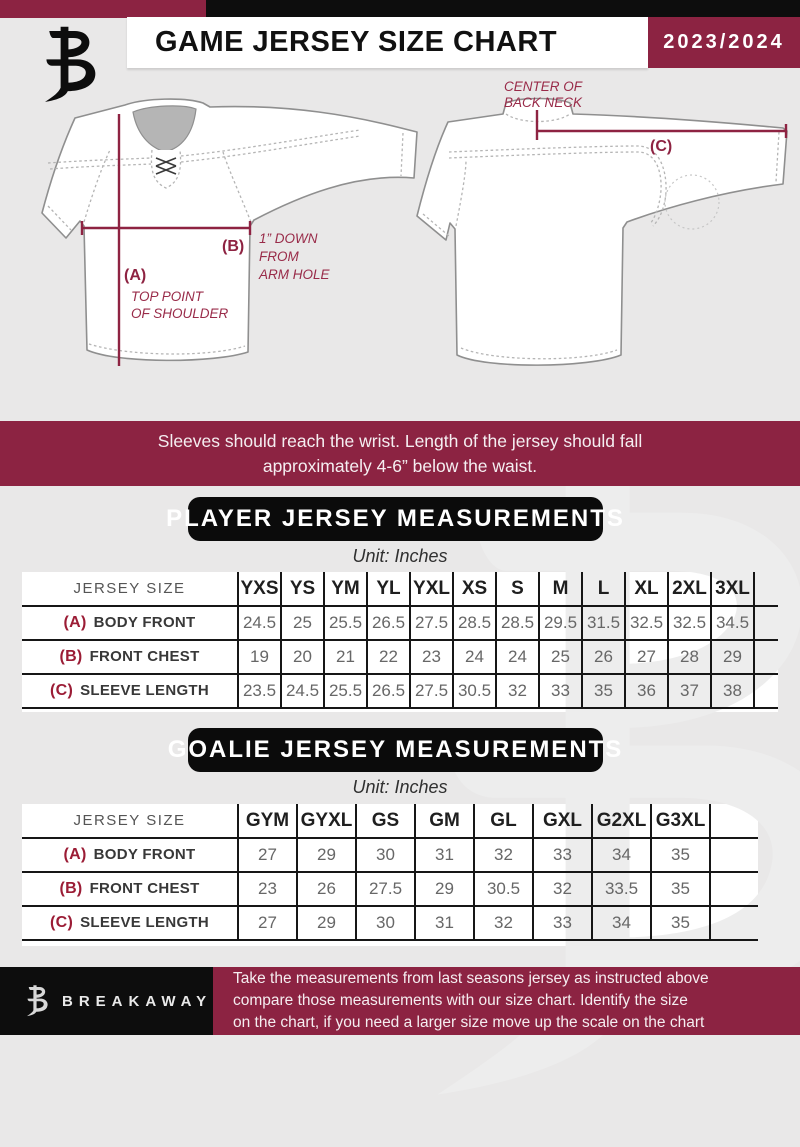 This screenshot has height=1147, width=800. I want to click on row-label-text: BODY FRONT, so click(144, 854).